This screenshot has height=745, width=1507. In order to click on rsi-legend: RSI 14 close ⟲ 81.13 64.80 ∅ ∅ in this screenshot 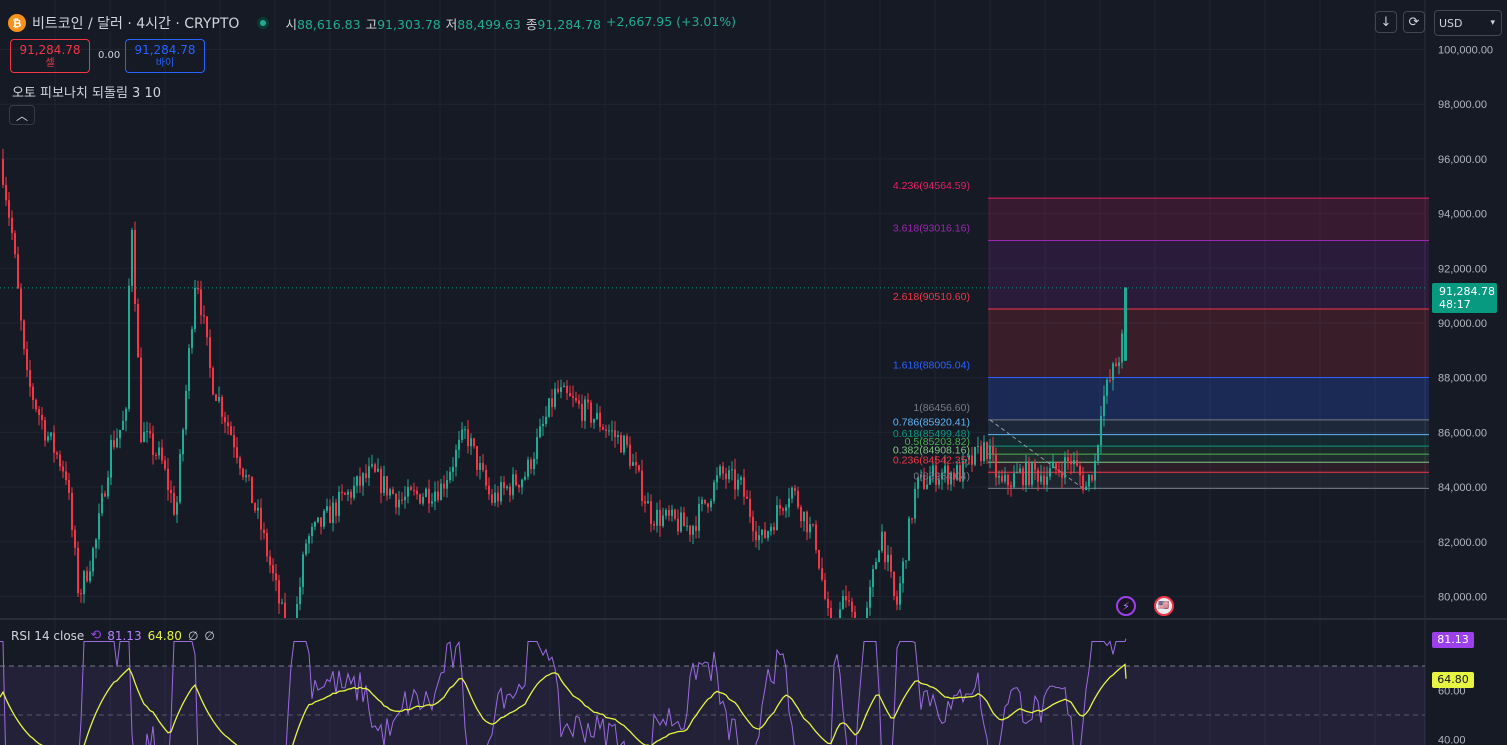, I will do `click(113, 635)`.